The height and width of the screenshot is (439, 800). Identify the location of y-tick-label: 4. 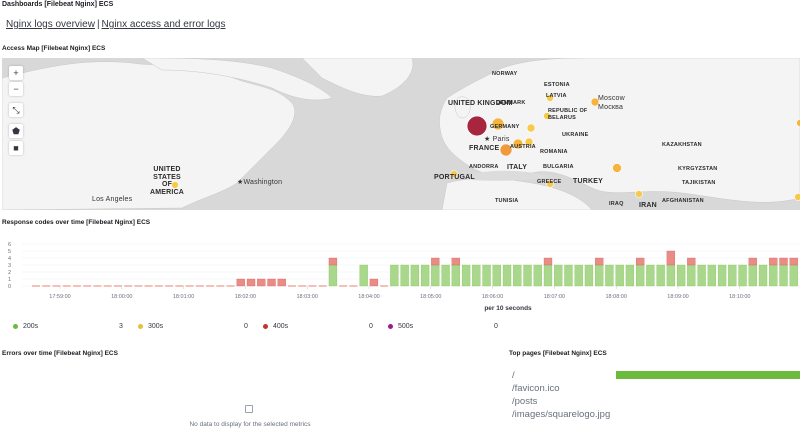
(9, 259).